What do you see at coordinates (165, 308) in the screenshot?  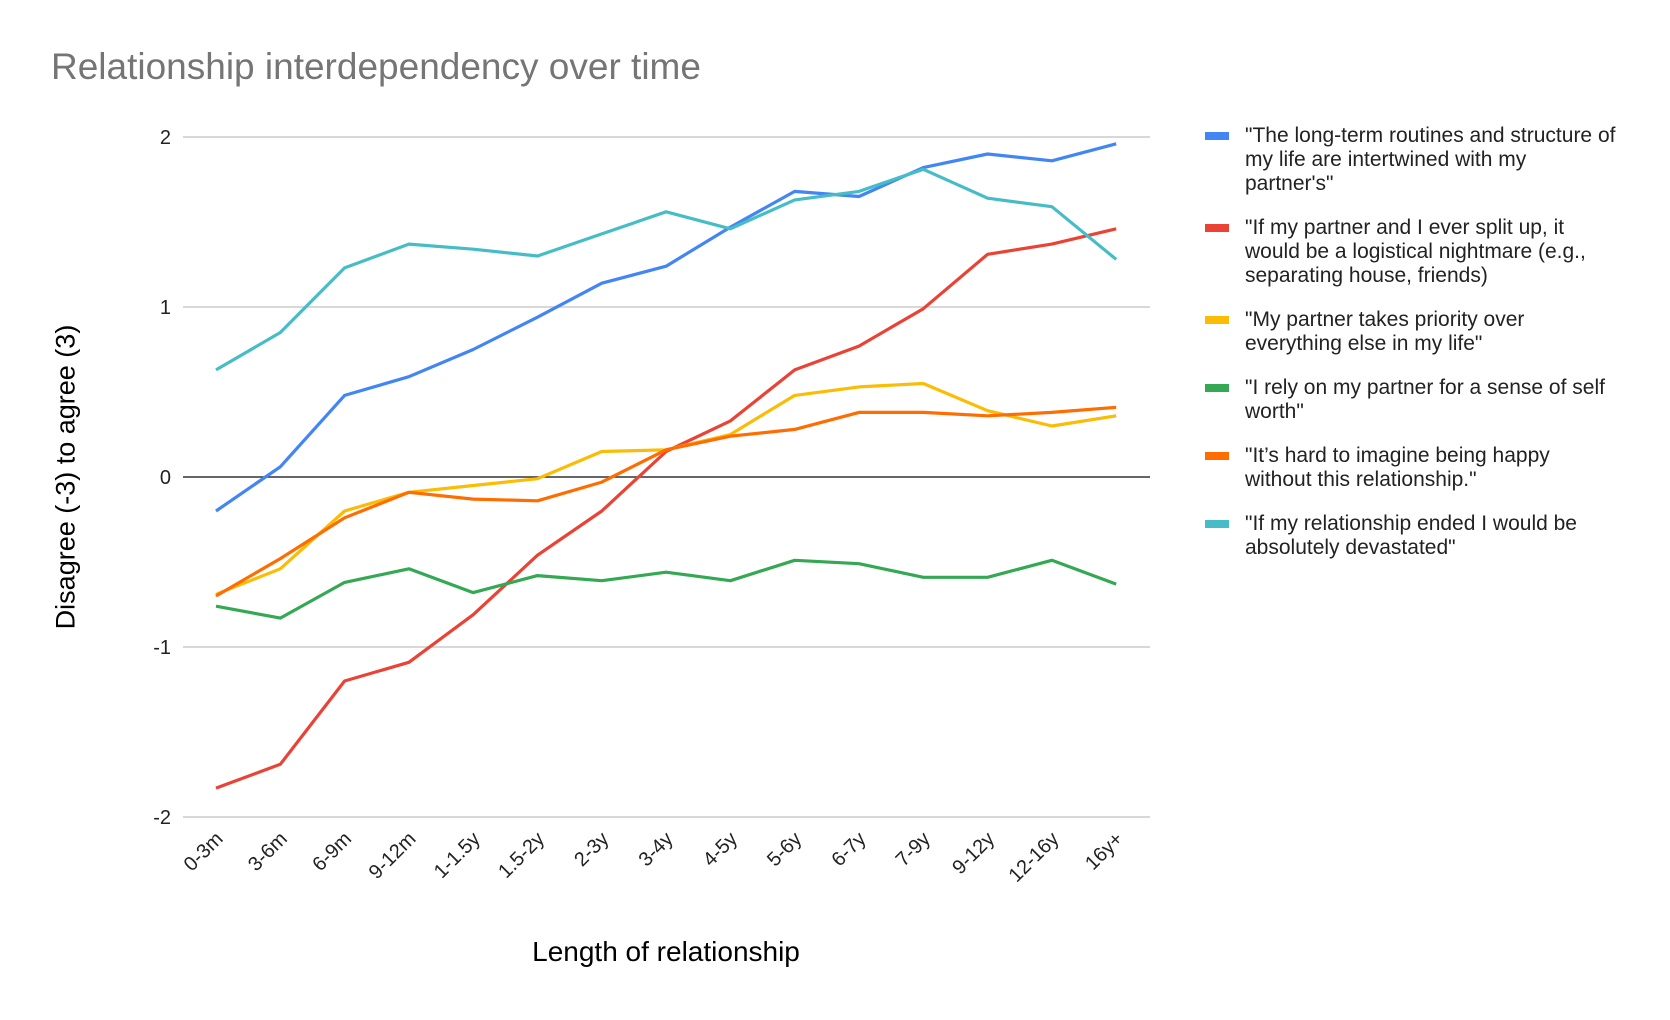 I see `y-tick-label: 1` at bounding box center [165, 308].